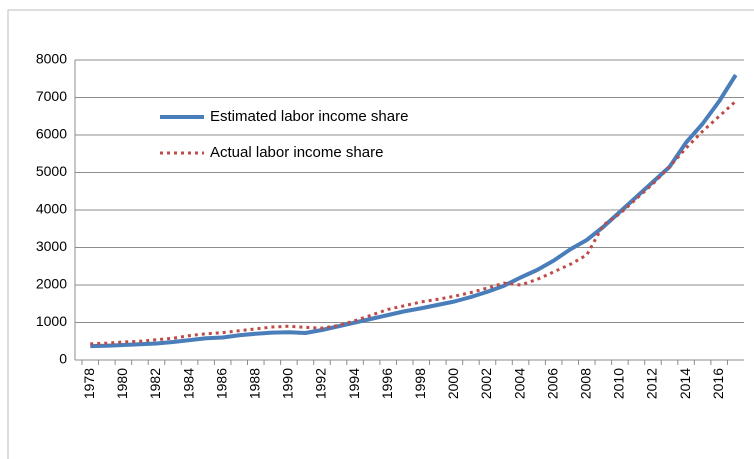 The height and width of the screenshot is (459, 754). What do you see at coordinates (51, 59) in the screenshot?
I see `y-tick-label: 8000` at bounding box center [51, 59].